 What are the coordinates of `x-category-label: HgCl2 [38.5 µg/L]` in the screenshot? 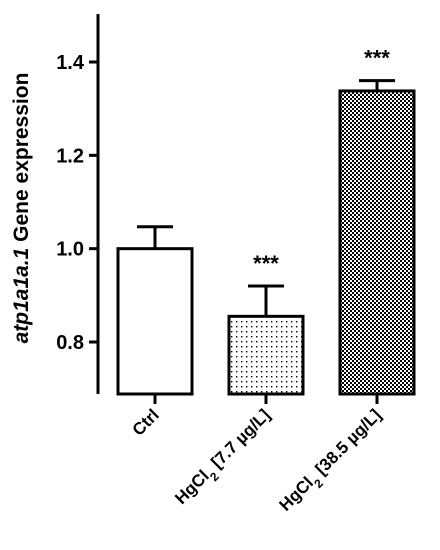 It's located at (333, 462).